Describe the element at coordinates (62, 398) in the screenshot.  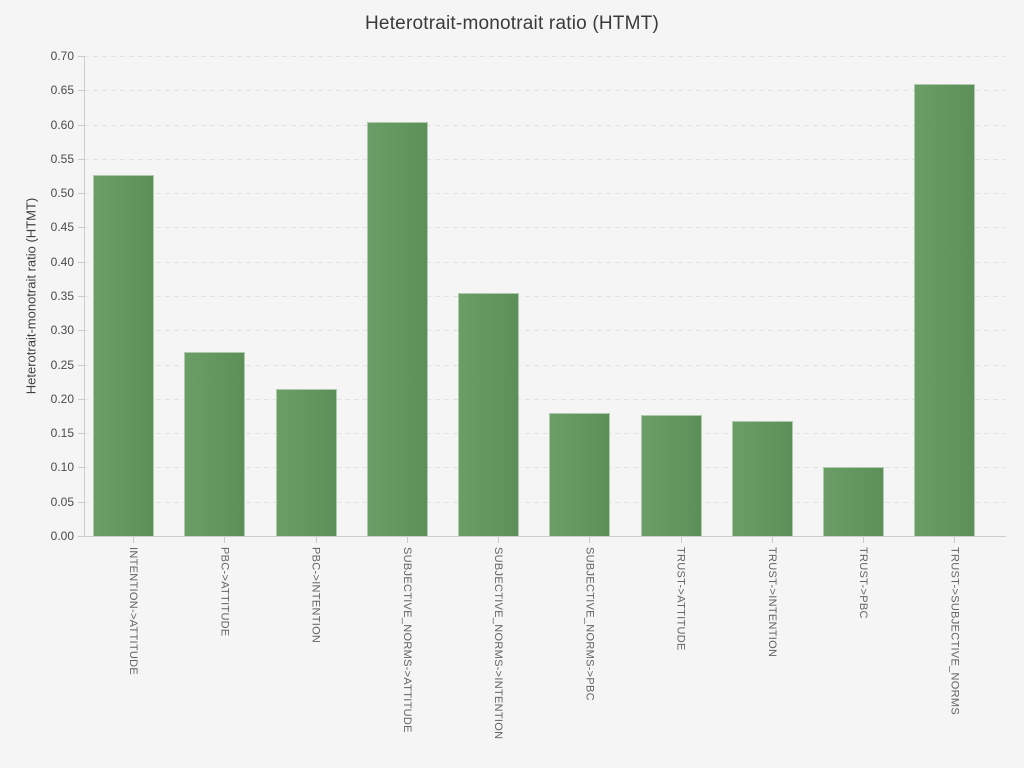
I see `y-tick-label: 0.20` at that location.